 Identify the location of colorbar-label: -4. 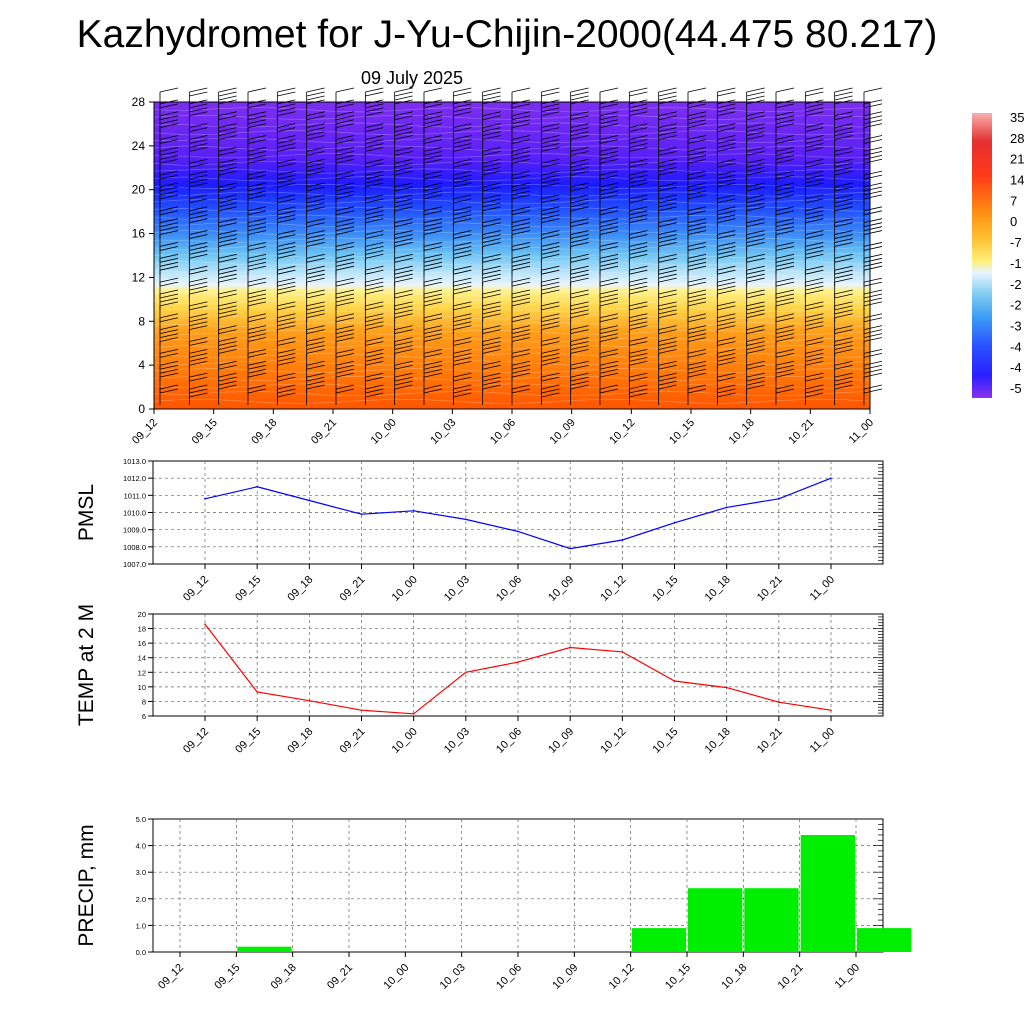
(1016, 346).